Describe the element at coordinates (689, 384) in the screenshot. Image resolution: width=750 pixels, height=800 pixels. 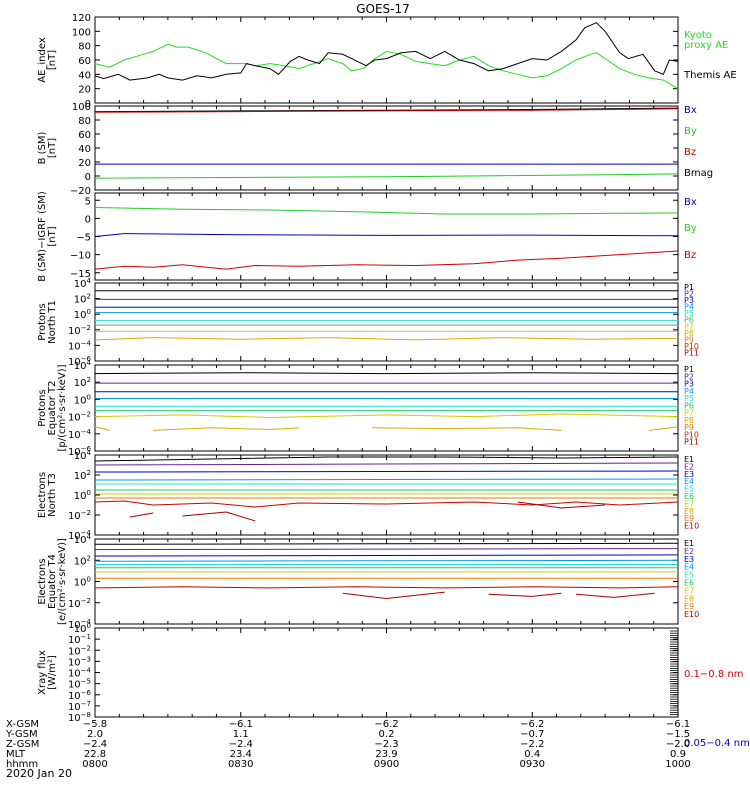
I see `legend-pe-p3: P3` at that location.